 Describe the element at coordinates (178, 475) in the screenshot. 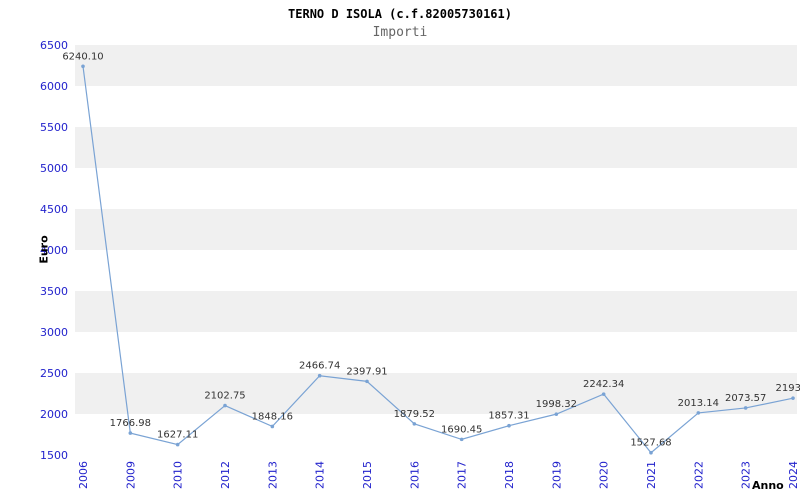

I see `x-tick-label: 2010` at that location.